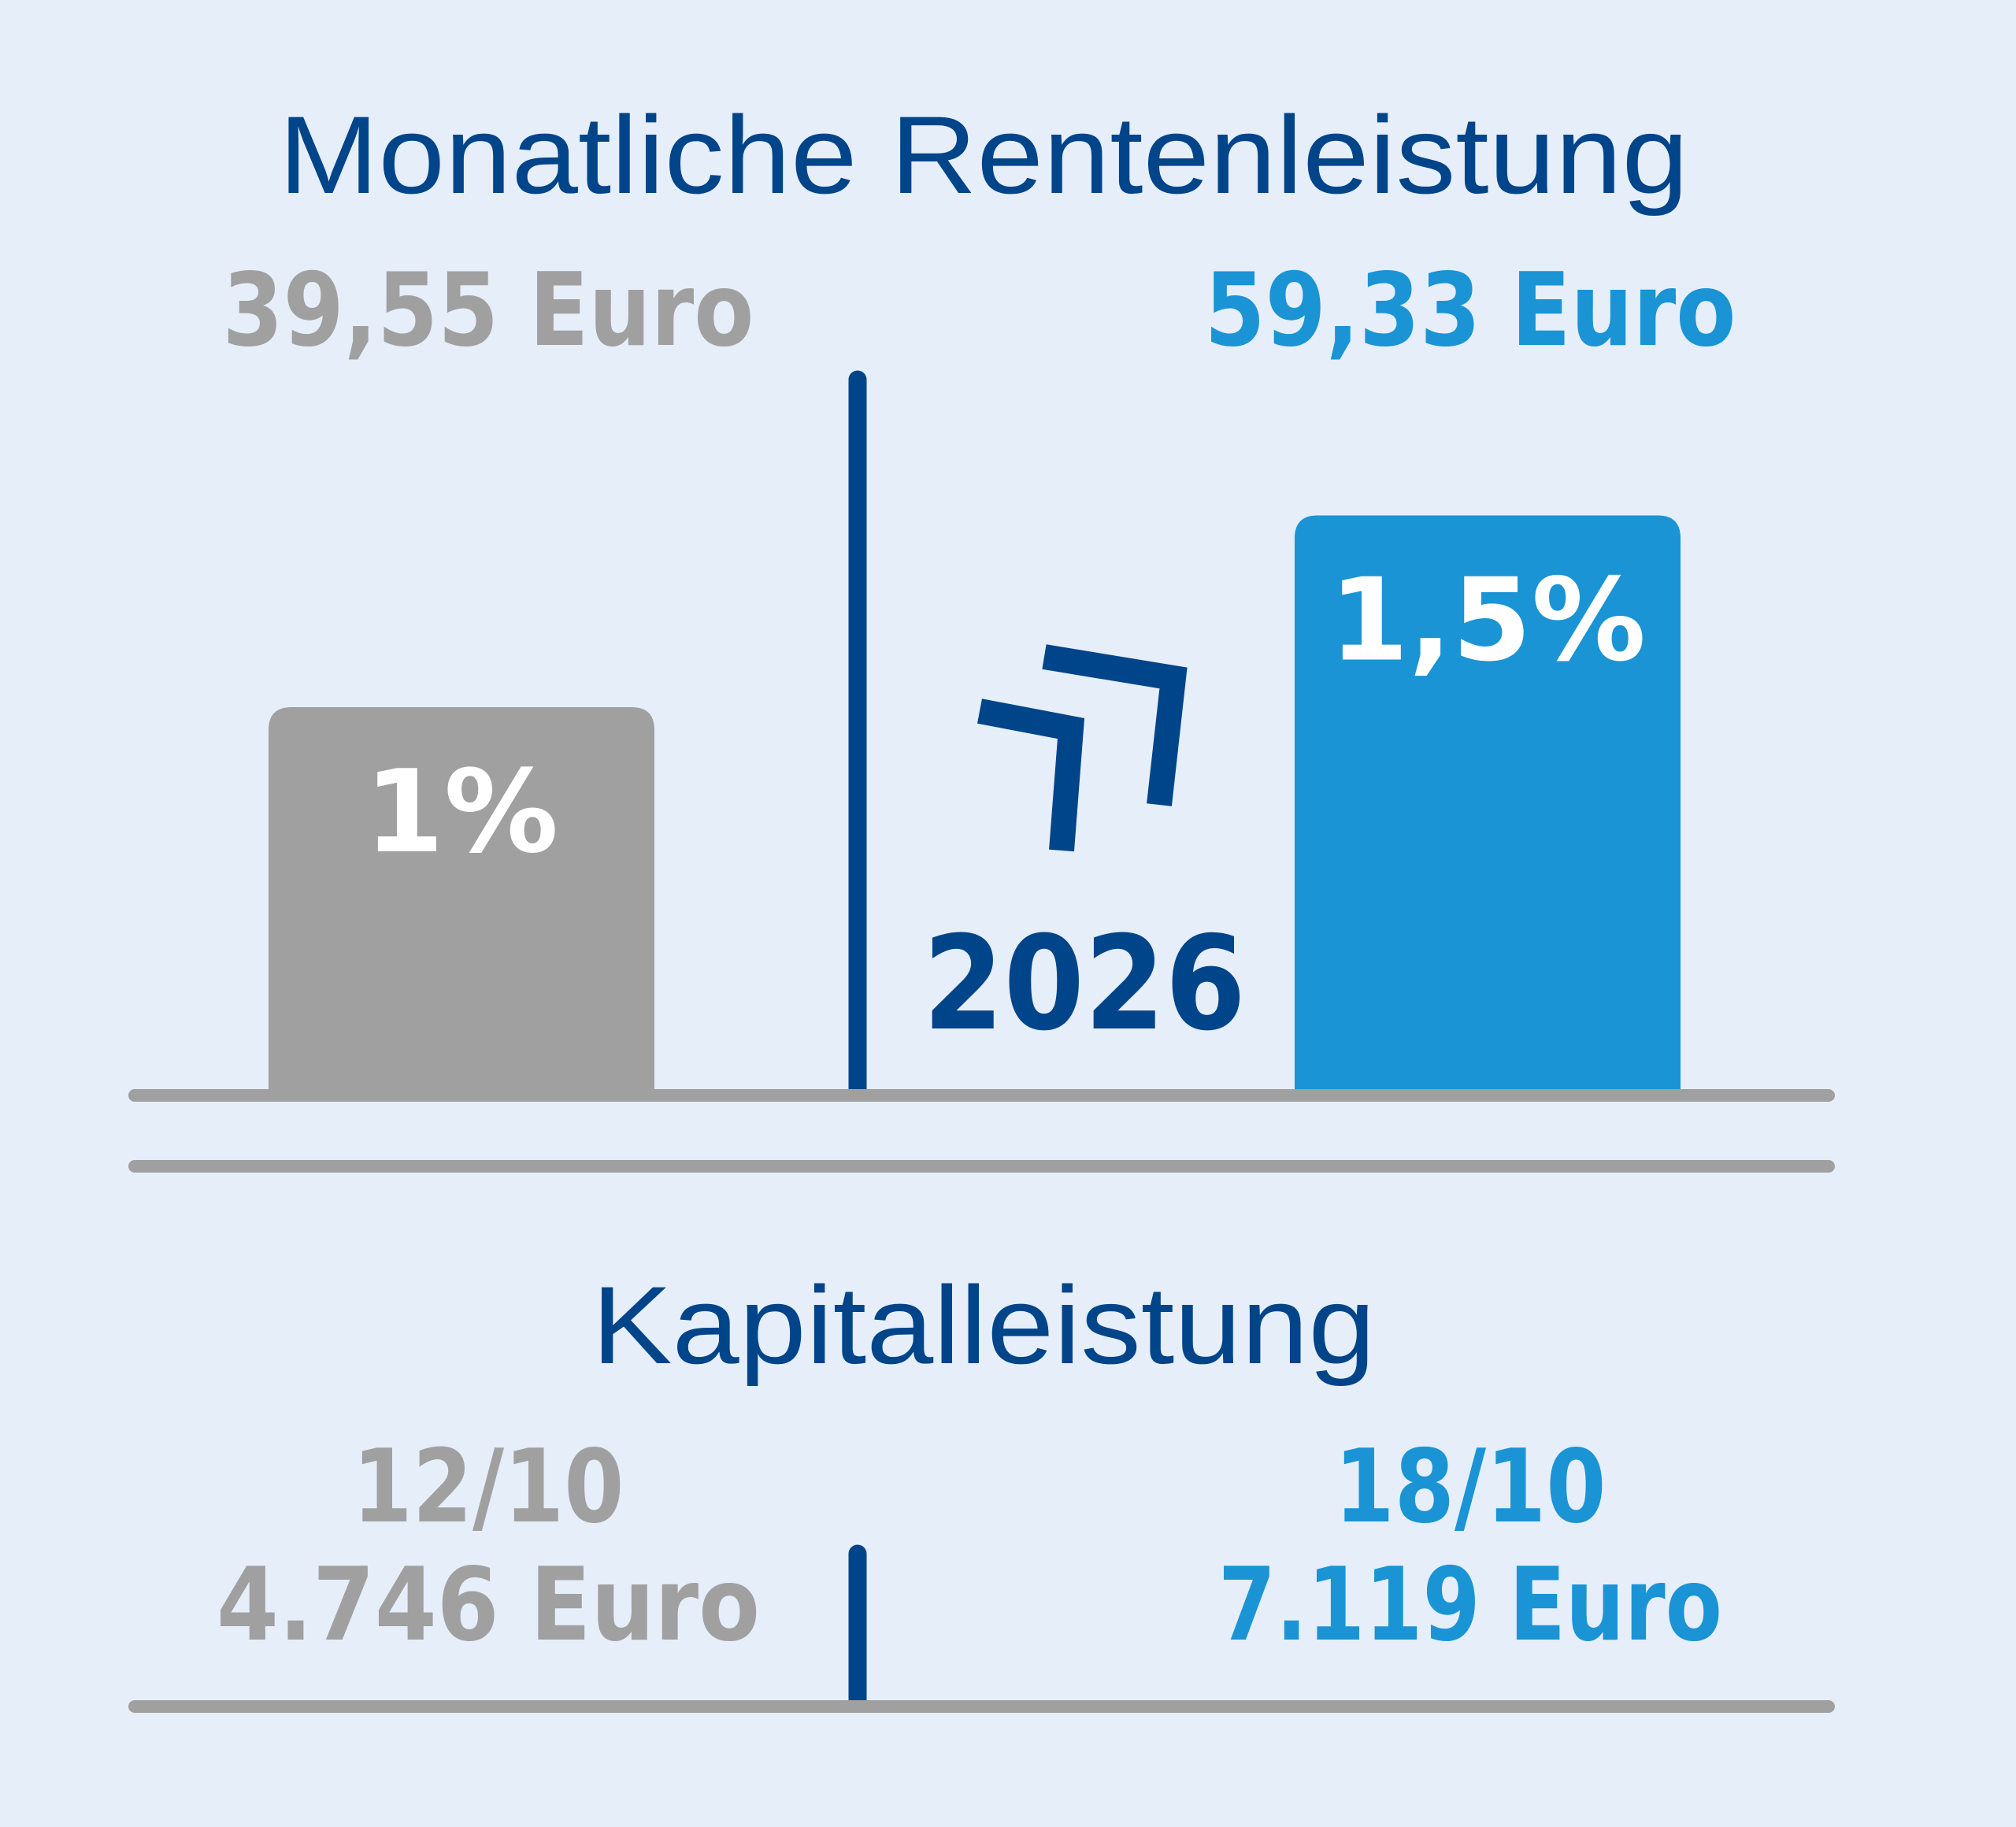 The image size is (2016, 1827). I want to click on year: 2026, so click(1084, 983).